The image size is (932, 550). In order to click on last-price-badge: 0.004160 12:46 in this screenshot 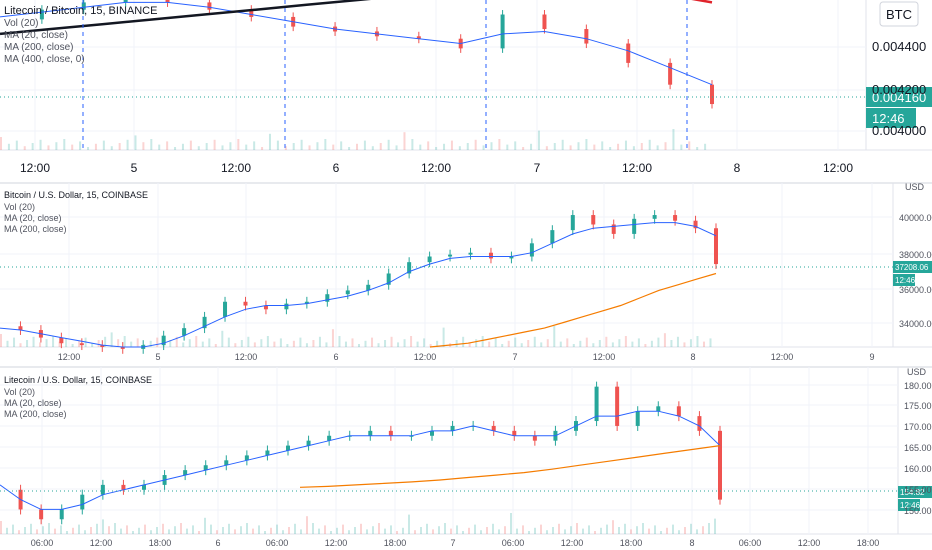, I will do `click(899, 107)`.